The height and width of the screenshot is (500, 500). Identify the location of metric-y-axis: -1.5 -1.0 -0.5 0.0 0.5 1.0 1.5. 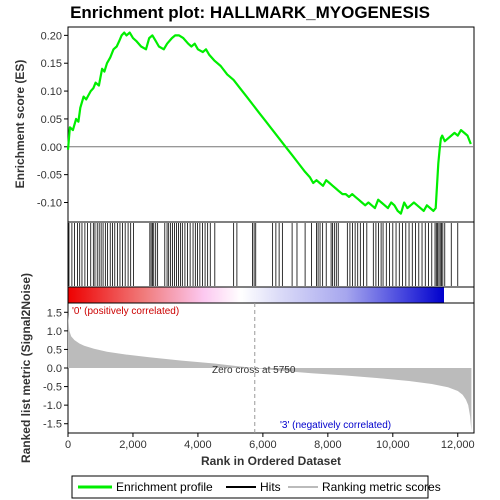
(55, 369).